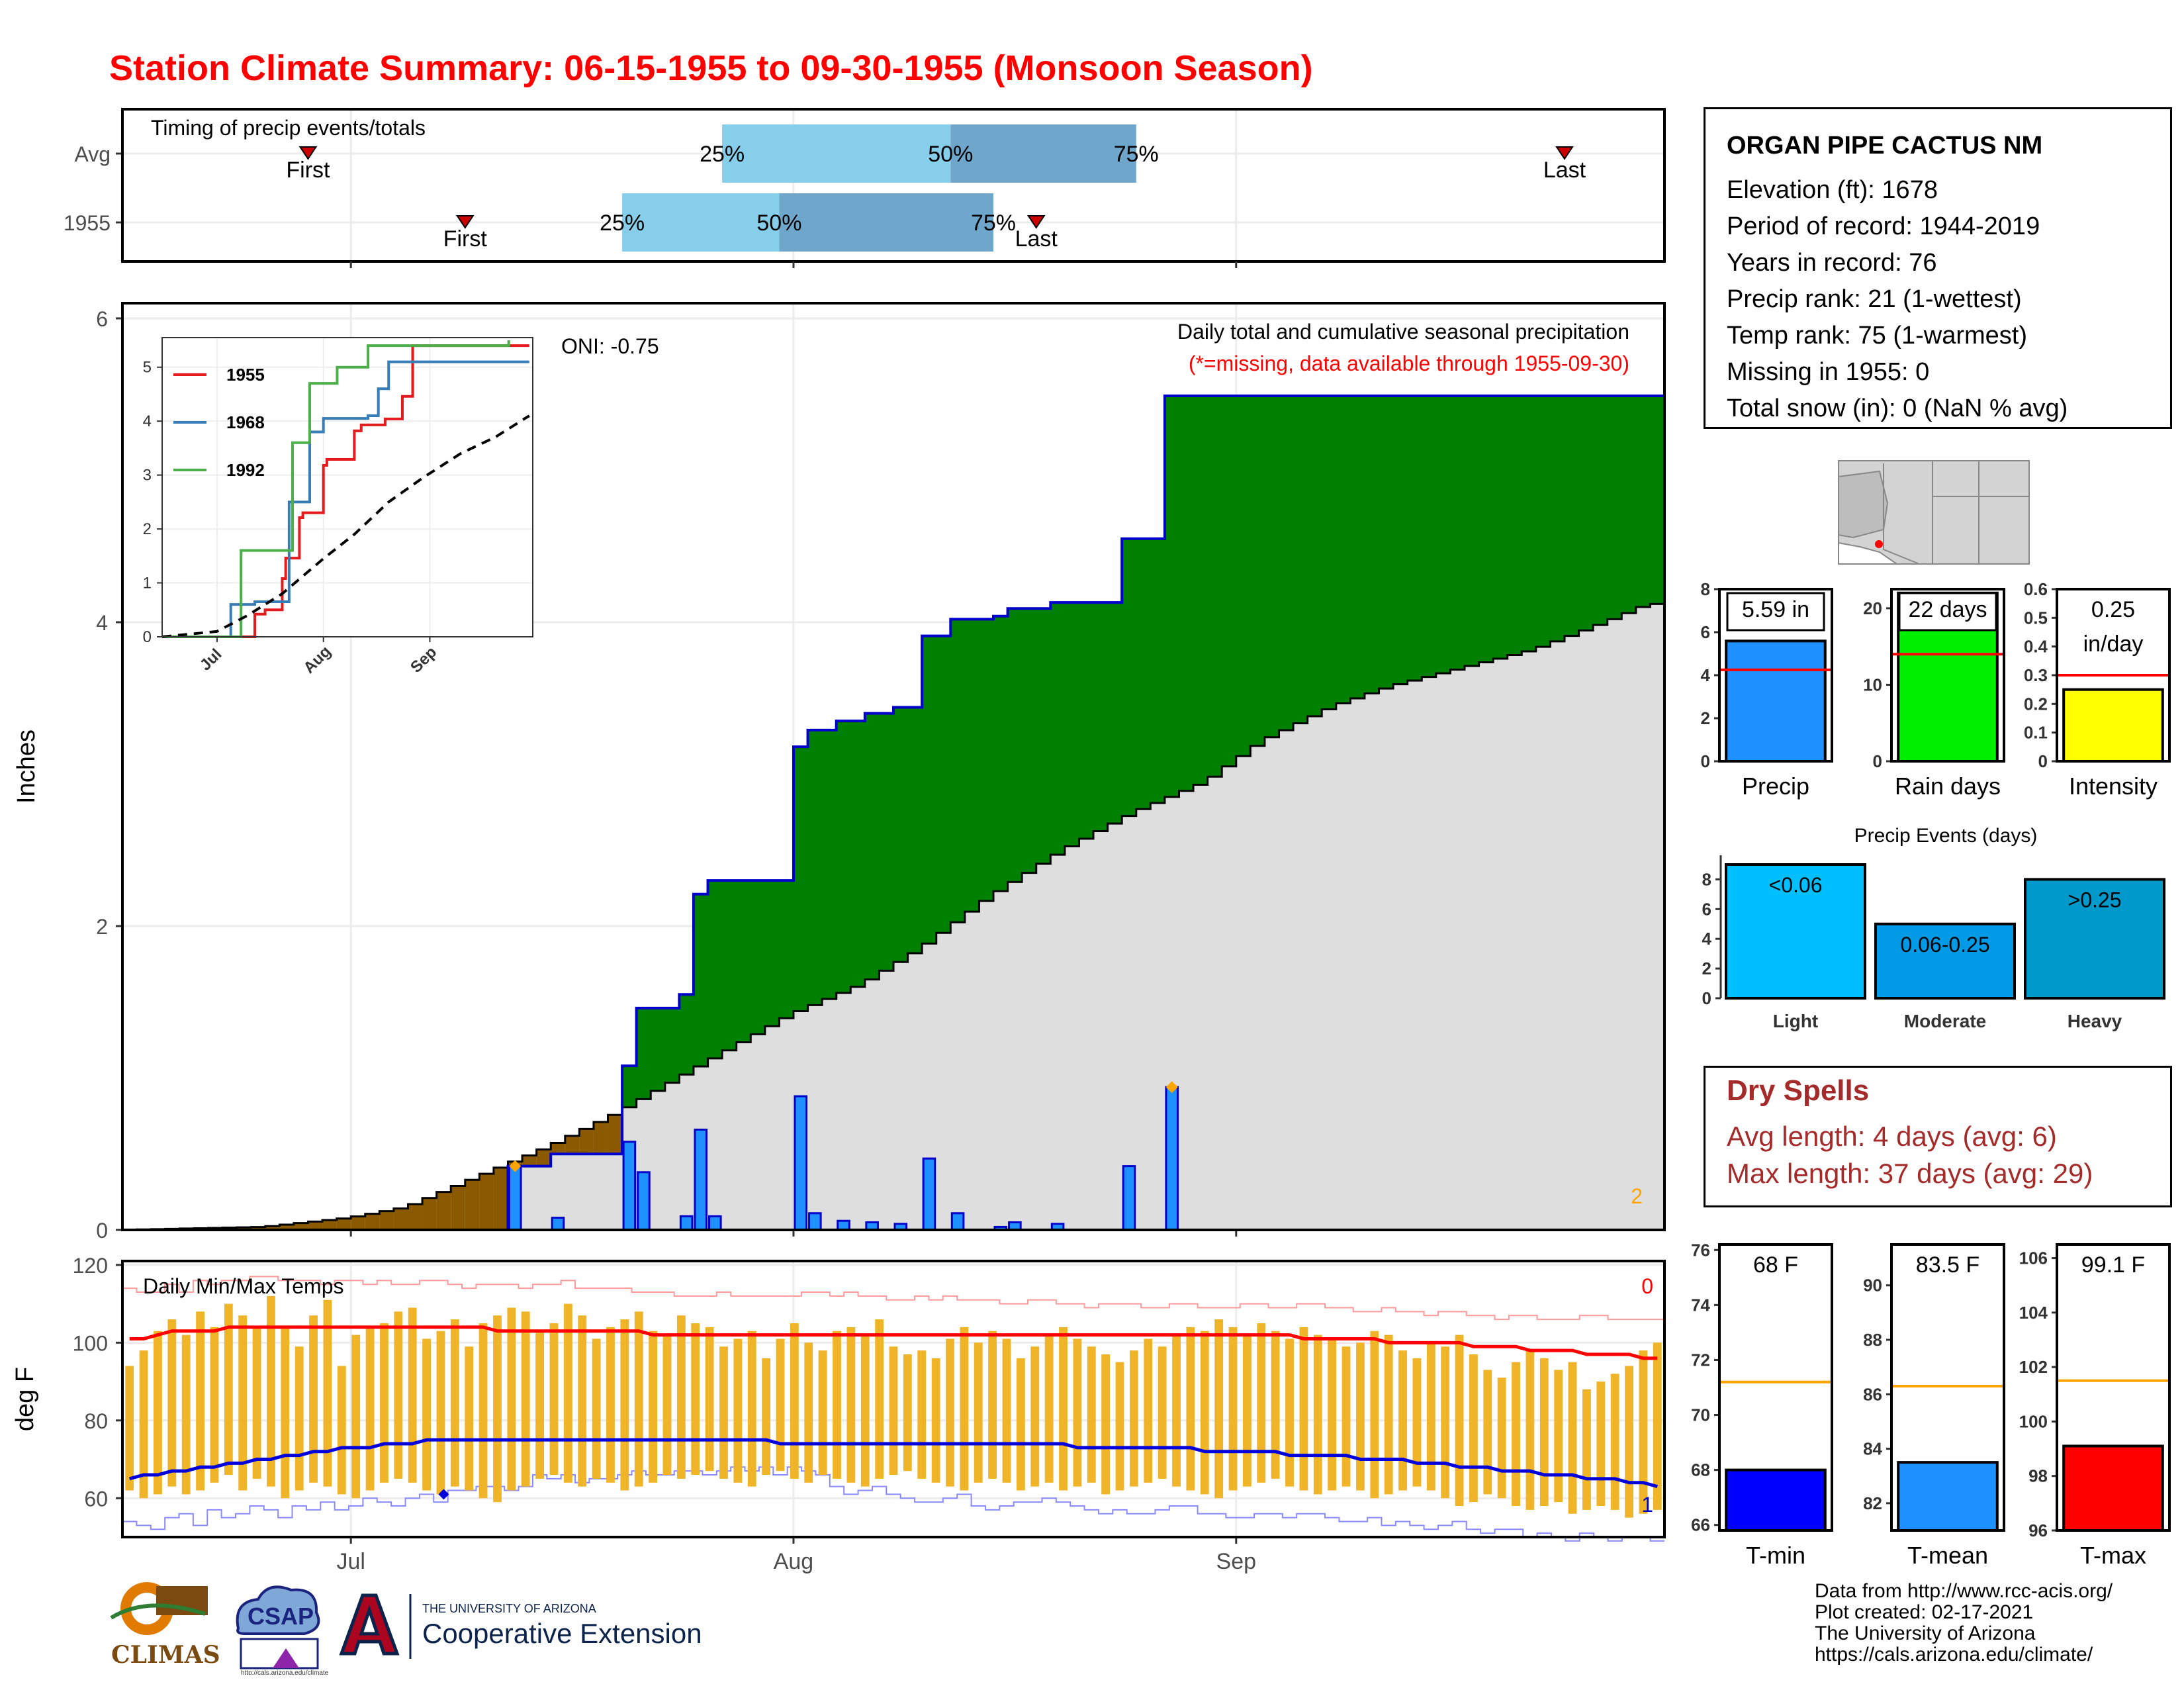 The width and height of the screenshot is (2184, 1688). I want to click on precip-ytick-label: 2, so click(102, 927).